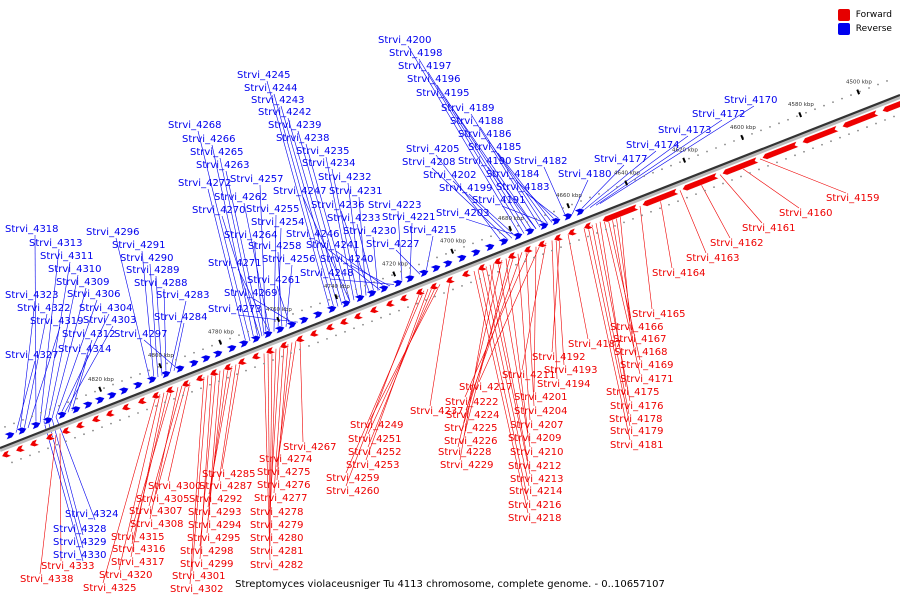 The image size is (900, 600). What do you see at coordinates (495, 147) in the screenshot?
I see `gene-label: Strvi_4185` at bounding box center [495, 147].